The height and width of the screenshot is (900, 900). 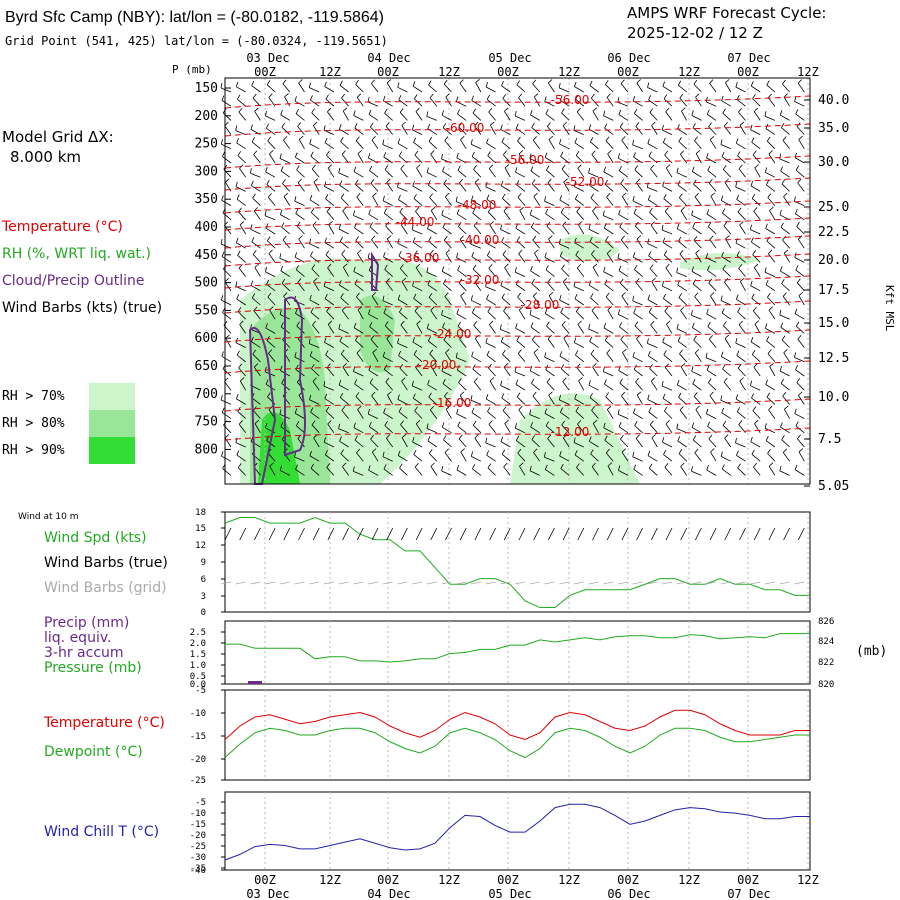 What do you see at coordinates (206, 227) in the screenshot?
I see `pressure-tick-label: 400` at bounding box center [206, 227].